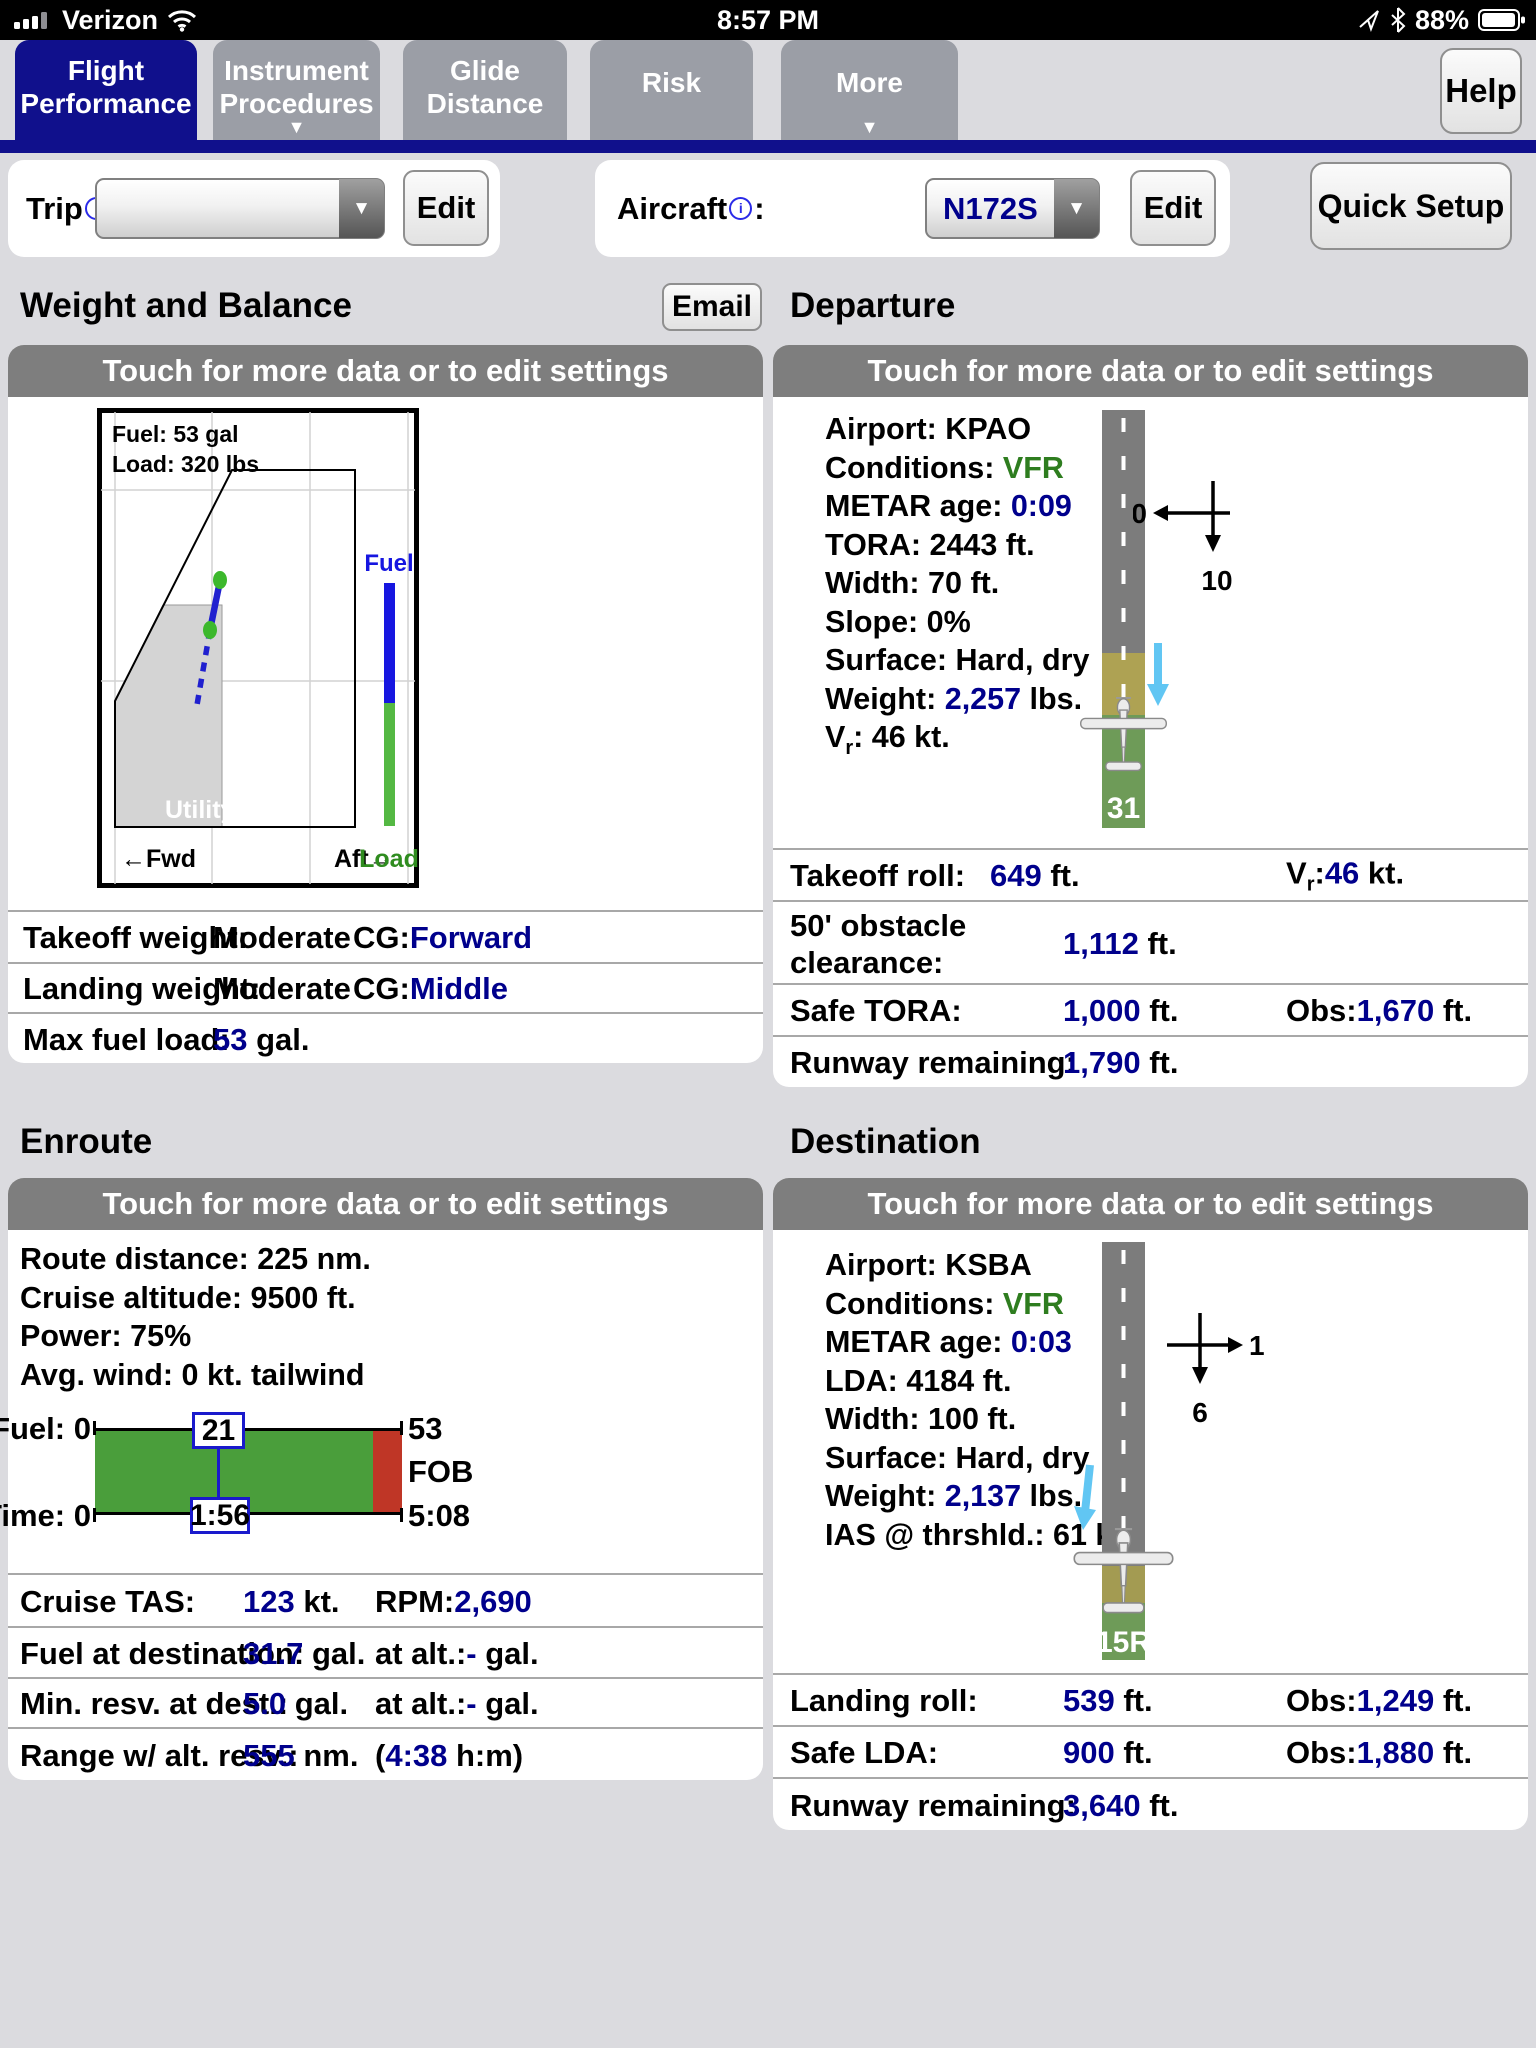 Image resolution: width=1536 pixels, height=2048 pixels. I want to click on row-extra: RPM:2,690, so click(453, 1601).